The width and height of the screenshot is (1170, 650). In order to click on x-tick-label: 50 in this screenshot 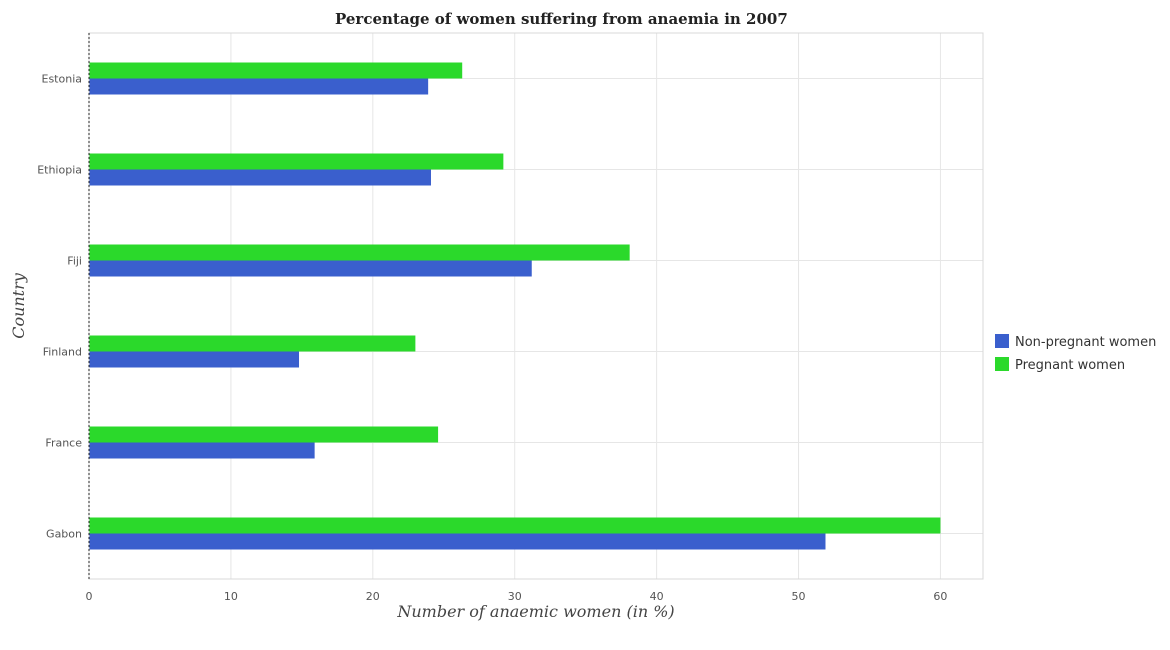, I will do `click(799, 596)`.